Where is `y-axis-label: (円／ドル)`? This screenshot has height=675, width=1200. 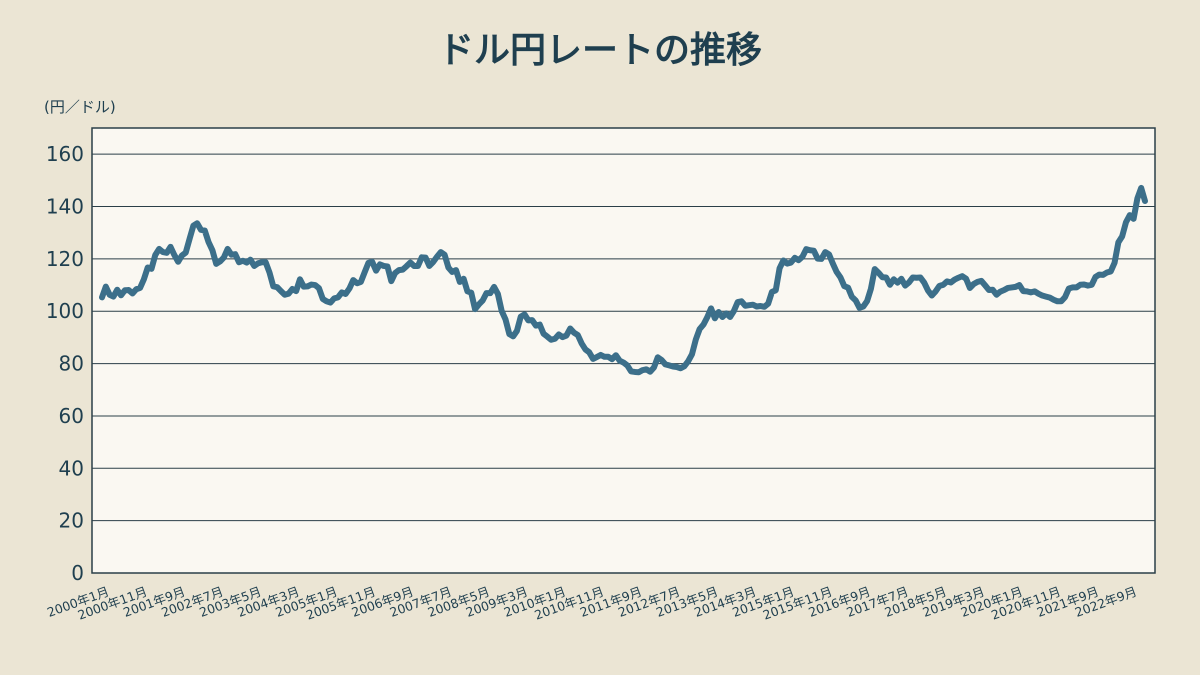
y-axis-label: (円／ドル) is located at coordinates (80, 107).